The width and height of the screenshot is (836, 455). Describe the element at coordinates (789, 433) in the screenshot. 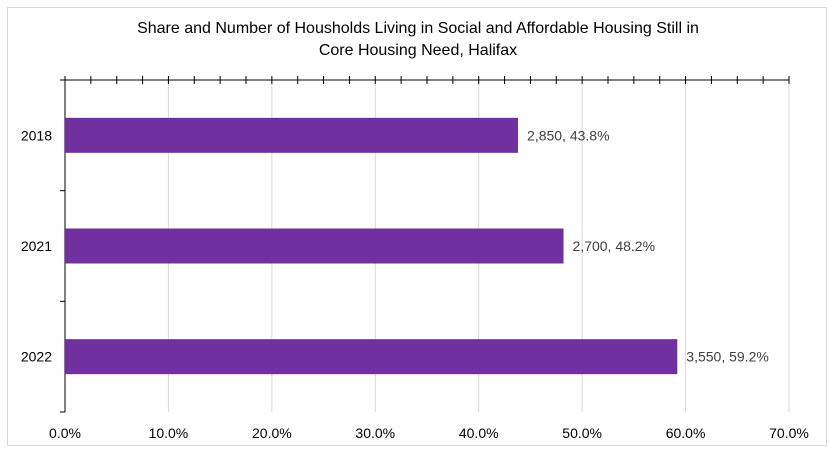

I see `x-tick-label-7: 70.0%` at that location.